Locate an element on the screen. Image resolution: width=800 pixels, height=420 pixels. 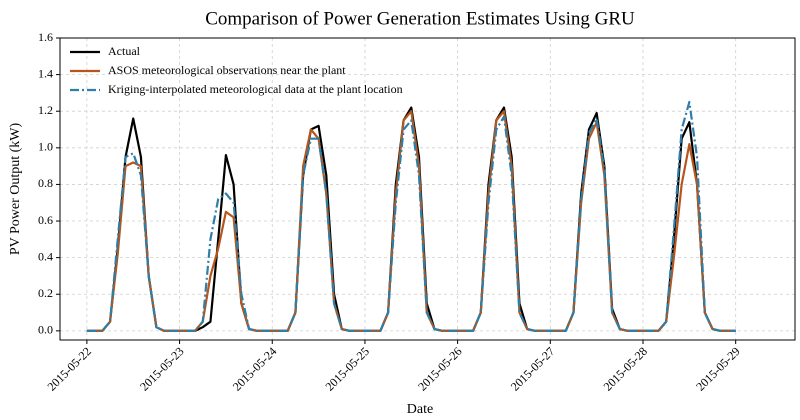
x-tick-label: 2015-05-26 is located at coordinates (439, 368).